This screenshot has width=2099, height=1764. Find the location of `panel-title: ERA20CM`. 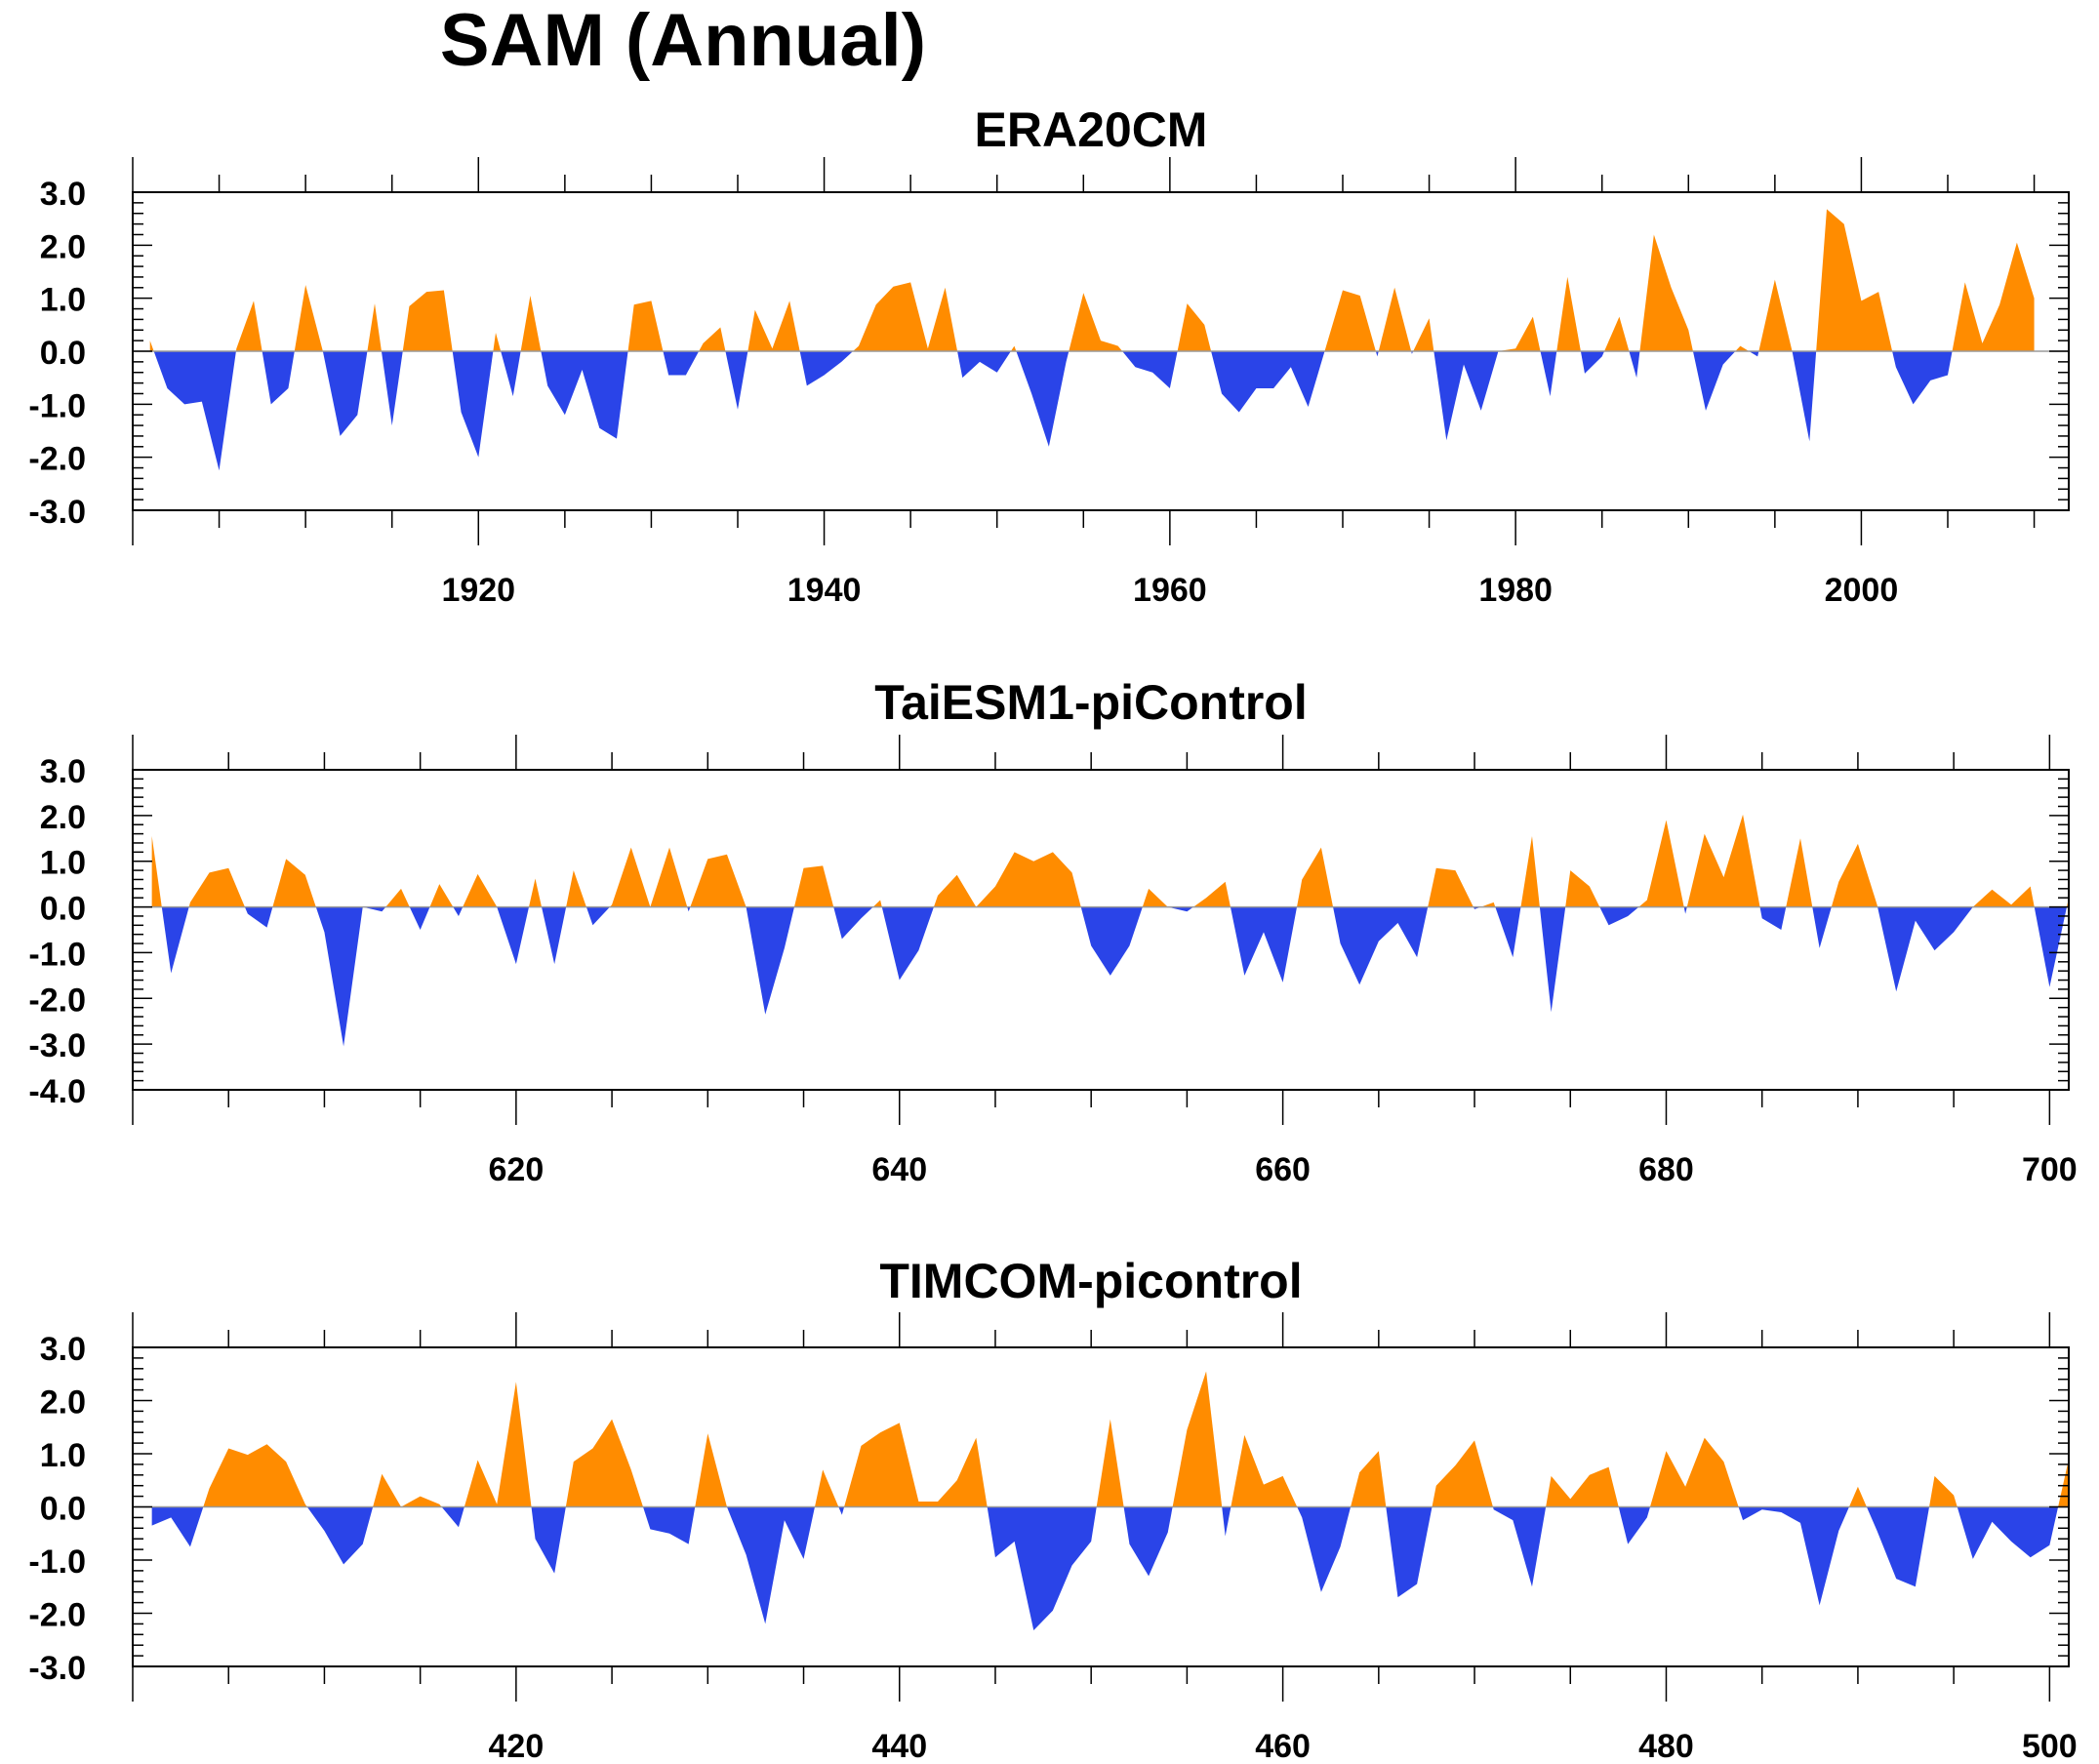

panel-title: ERA20CM is located at coordinates (1091, 129).